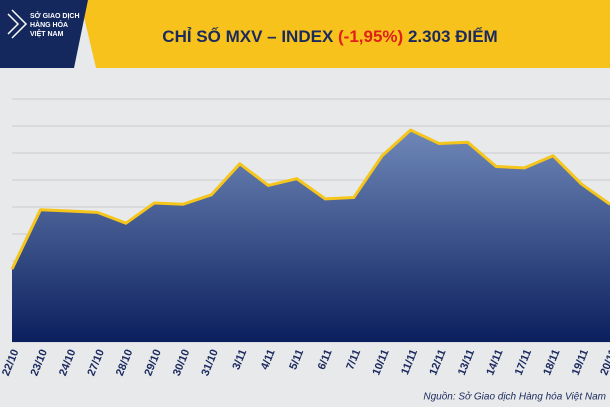  What do you see at coordinates (604, 362) in the screenshot?
I see `x-tick-label: 20/11` at bounding box center [604, 362].